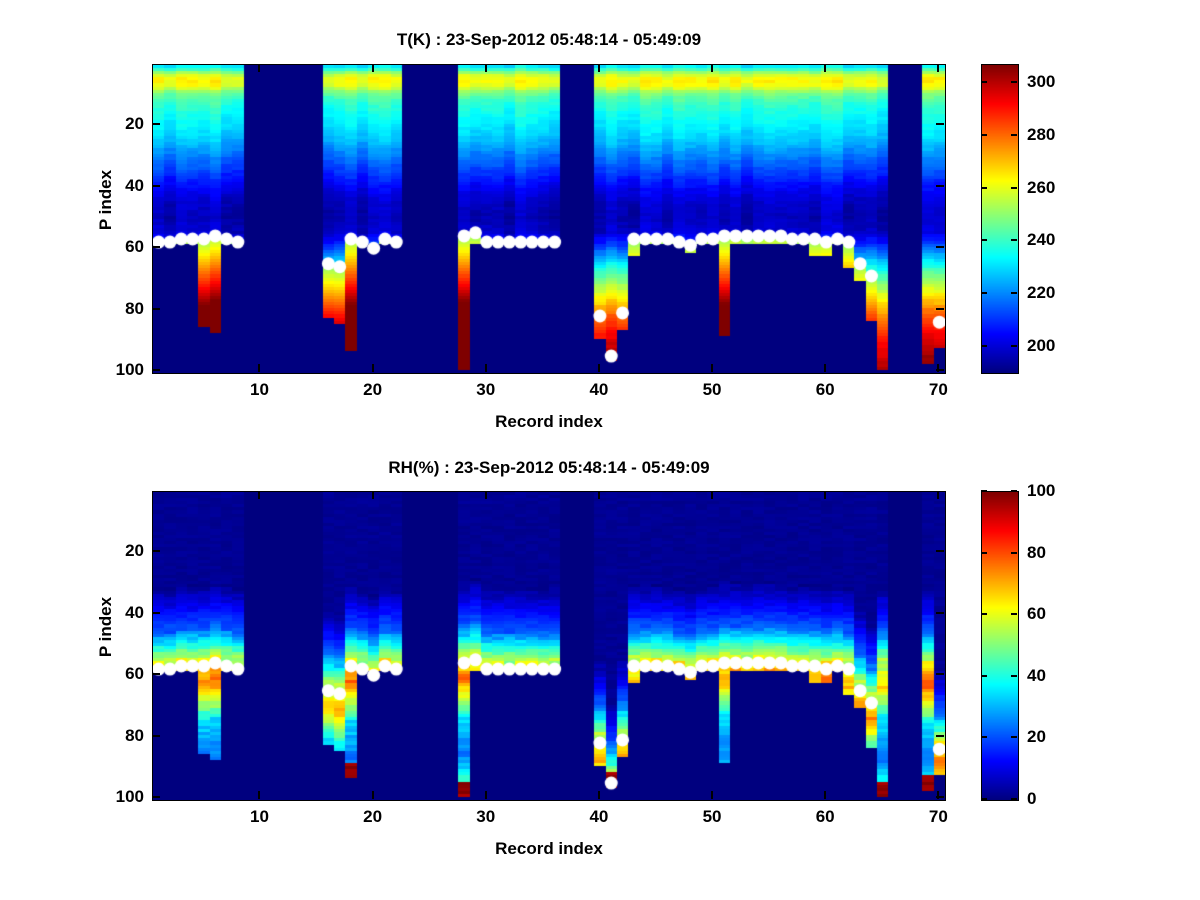 This screenshot has width=1200, height=900. I want to click on colorbar-tick-label: 0, so click(1032, 798).